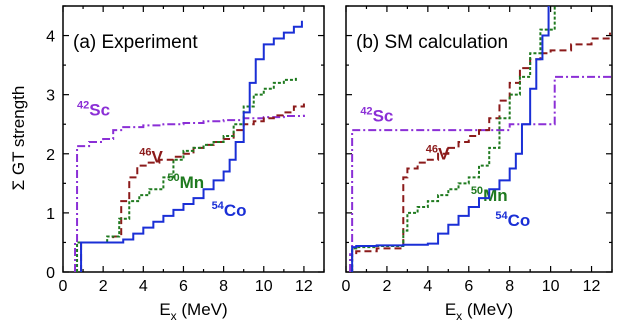 The image size is (622, 330). Describe the element at coordinates (432, 42) in the screenshot. I see `panel-title: (b) SM calculation` at that location.